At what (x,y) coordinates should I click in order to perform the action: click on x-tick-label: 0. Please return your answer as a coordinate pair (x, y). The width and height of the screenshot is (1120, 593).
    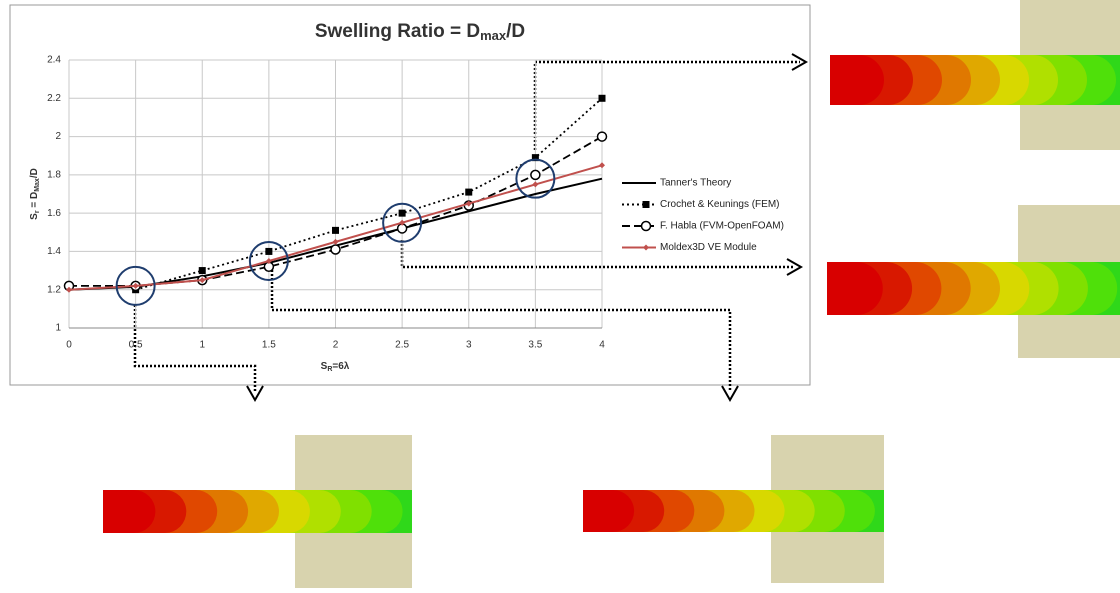
    Looking at the image, I should click on (69, 345).